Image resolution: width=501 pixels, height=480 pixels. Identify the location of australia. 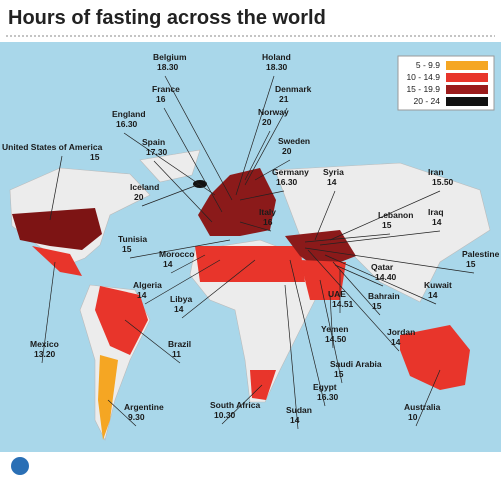
(435, 357).